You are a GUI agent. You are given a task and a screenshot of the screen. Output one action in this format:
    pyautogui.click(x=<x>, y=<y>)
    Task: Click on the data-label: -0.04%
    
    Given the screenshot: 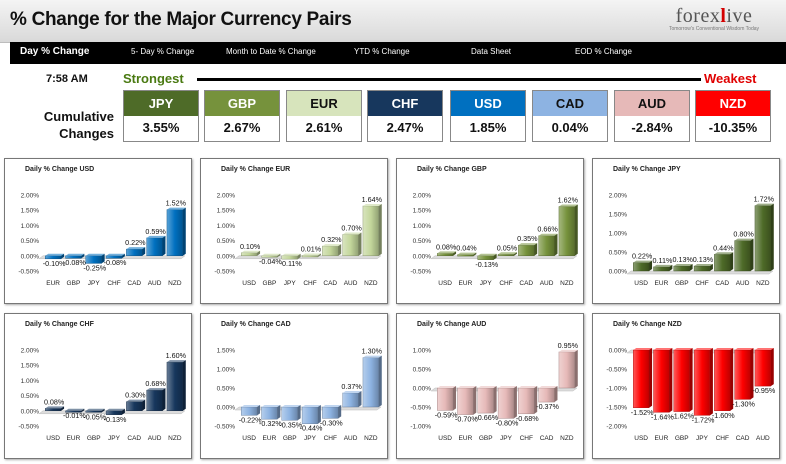 What is the action you would take?
    pyautogui.click(x=270, y=261)
    